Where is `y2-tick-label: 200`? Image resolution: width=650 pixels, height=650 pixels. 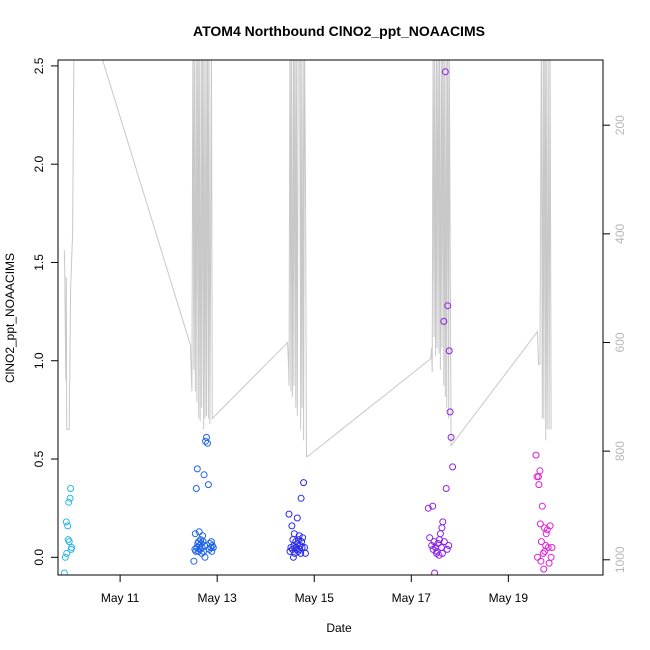 y2-tick-label: 200 is located at coordinates (620, 125).